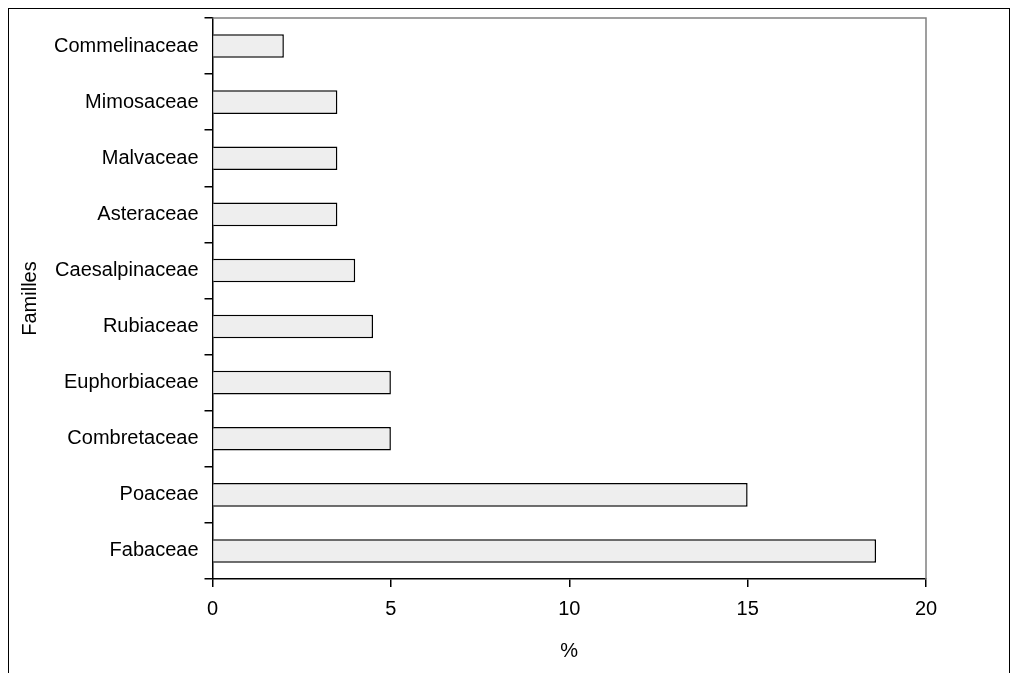 This screenshot has height=673, width=1020. I want to click on y-tick-label: Fabaceae, so click(154, 549).